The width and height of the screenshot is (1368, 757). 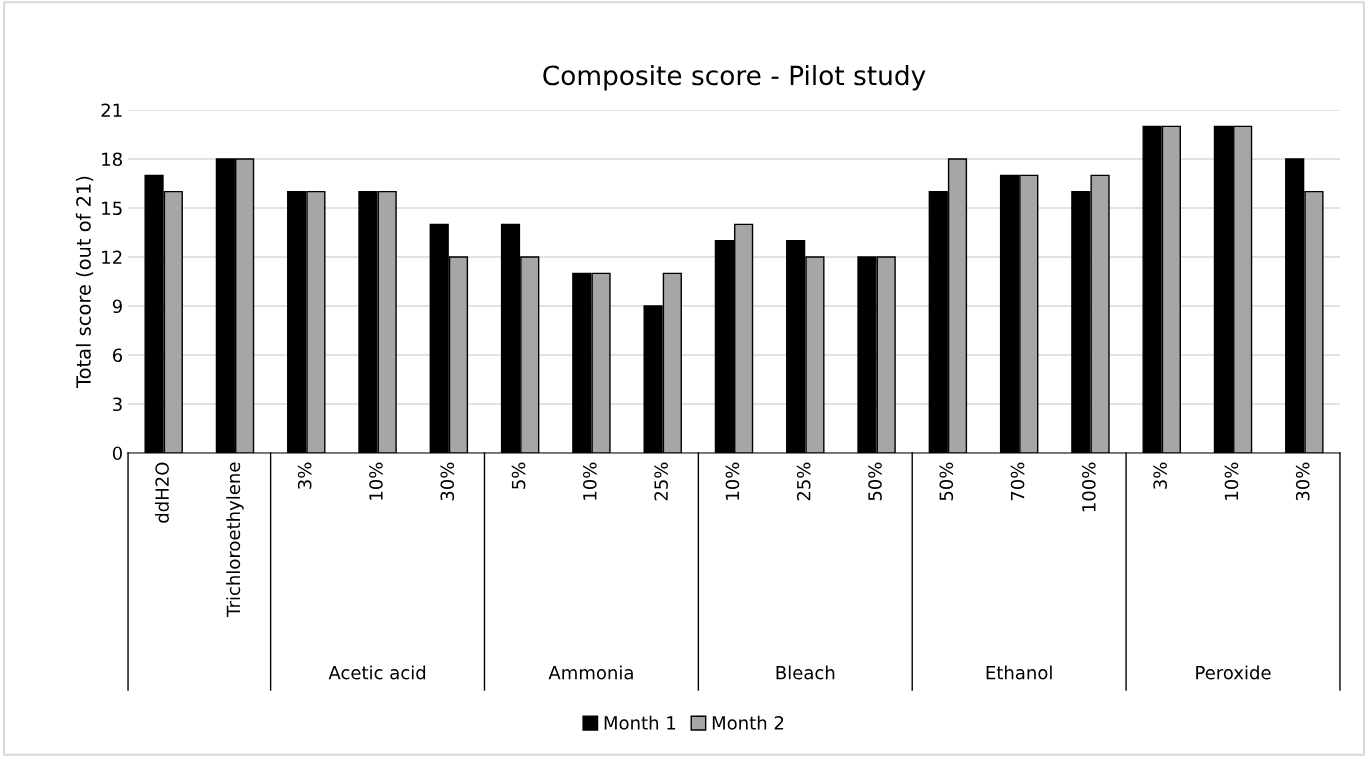 I want to click on text: Peroxide, so click(x=1233, y=672).